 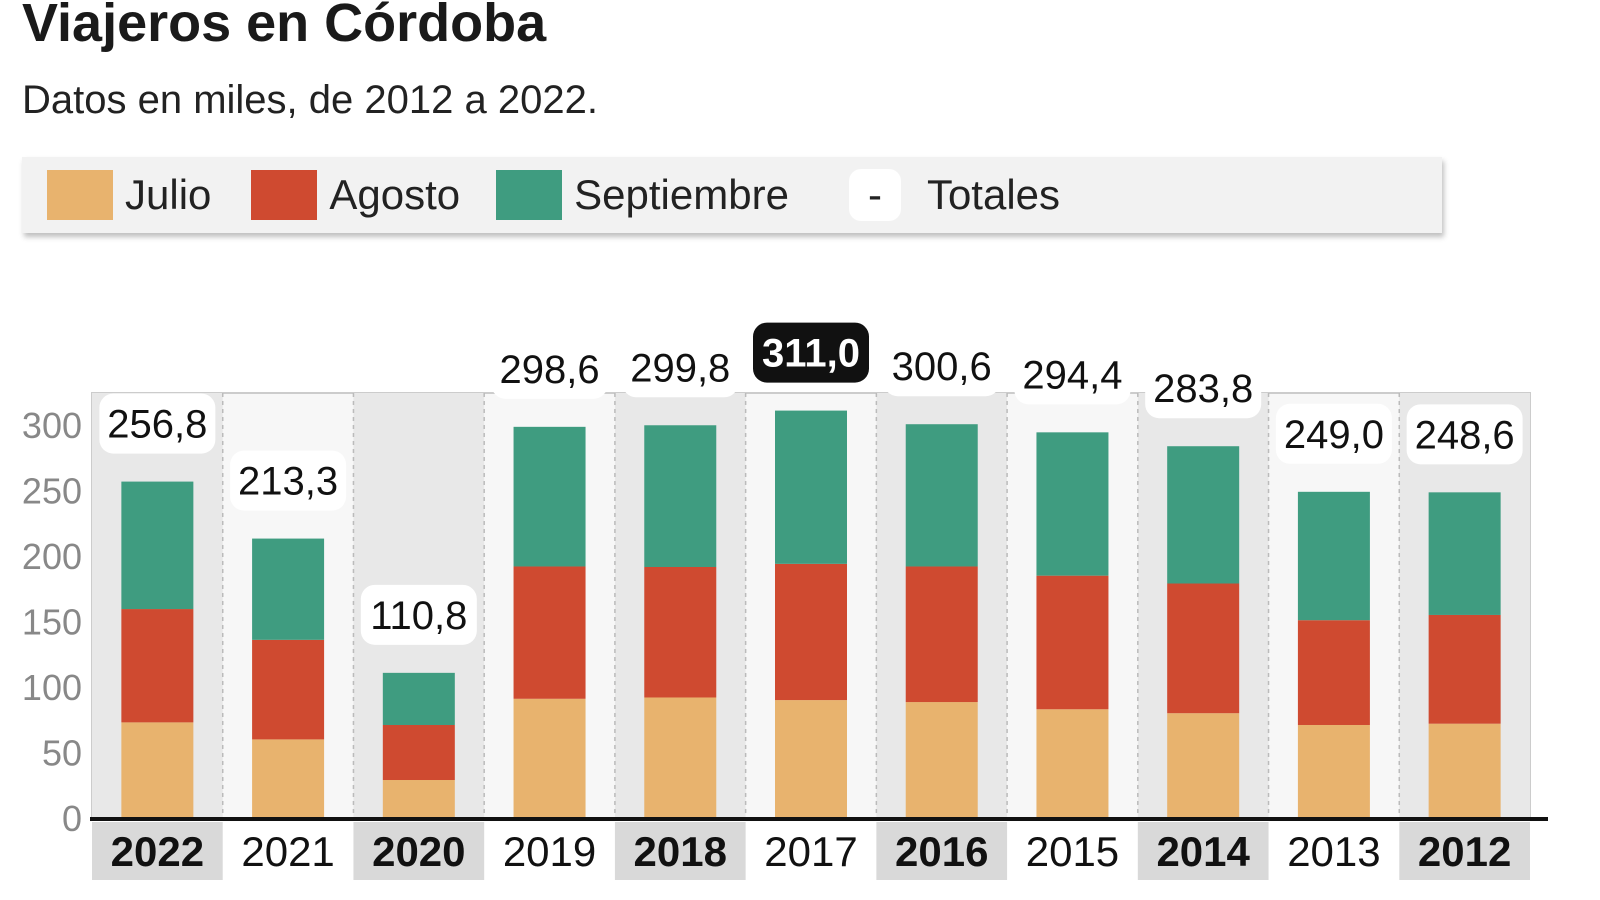 I want to click on bar-septiembre-2021, so click(x=288, y=589).